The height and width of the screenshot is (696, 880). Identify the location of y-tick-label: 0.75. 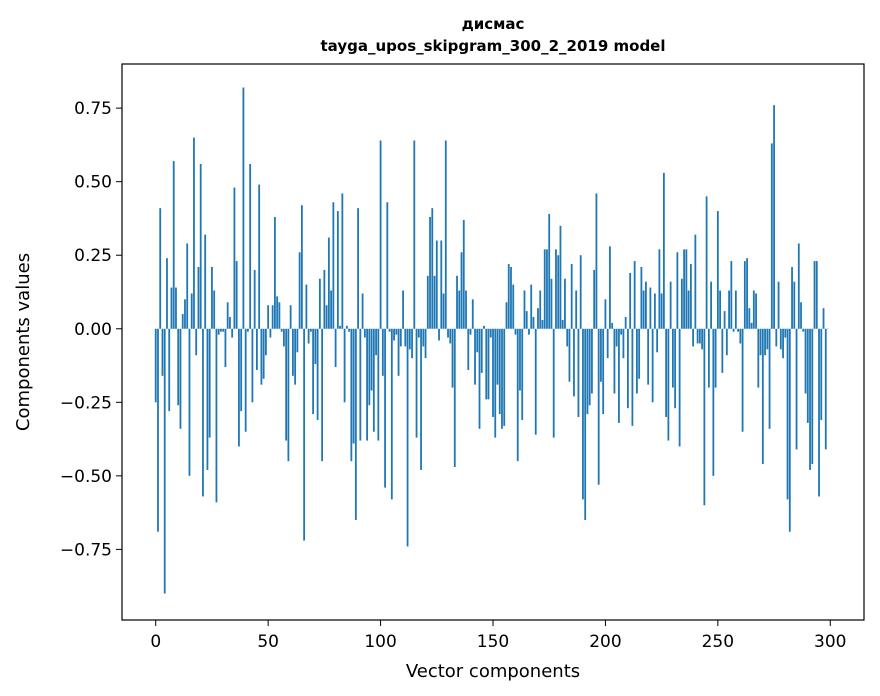
(93, 109).